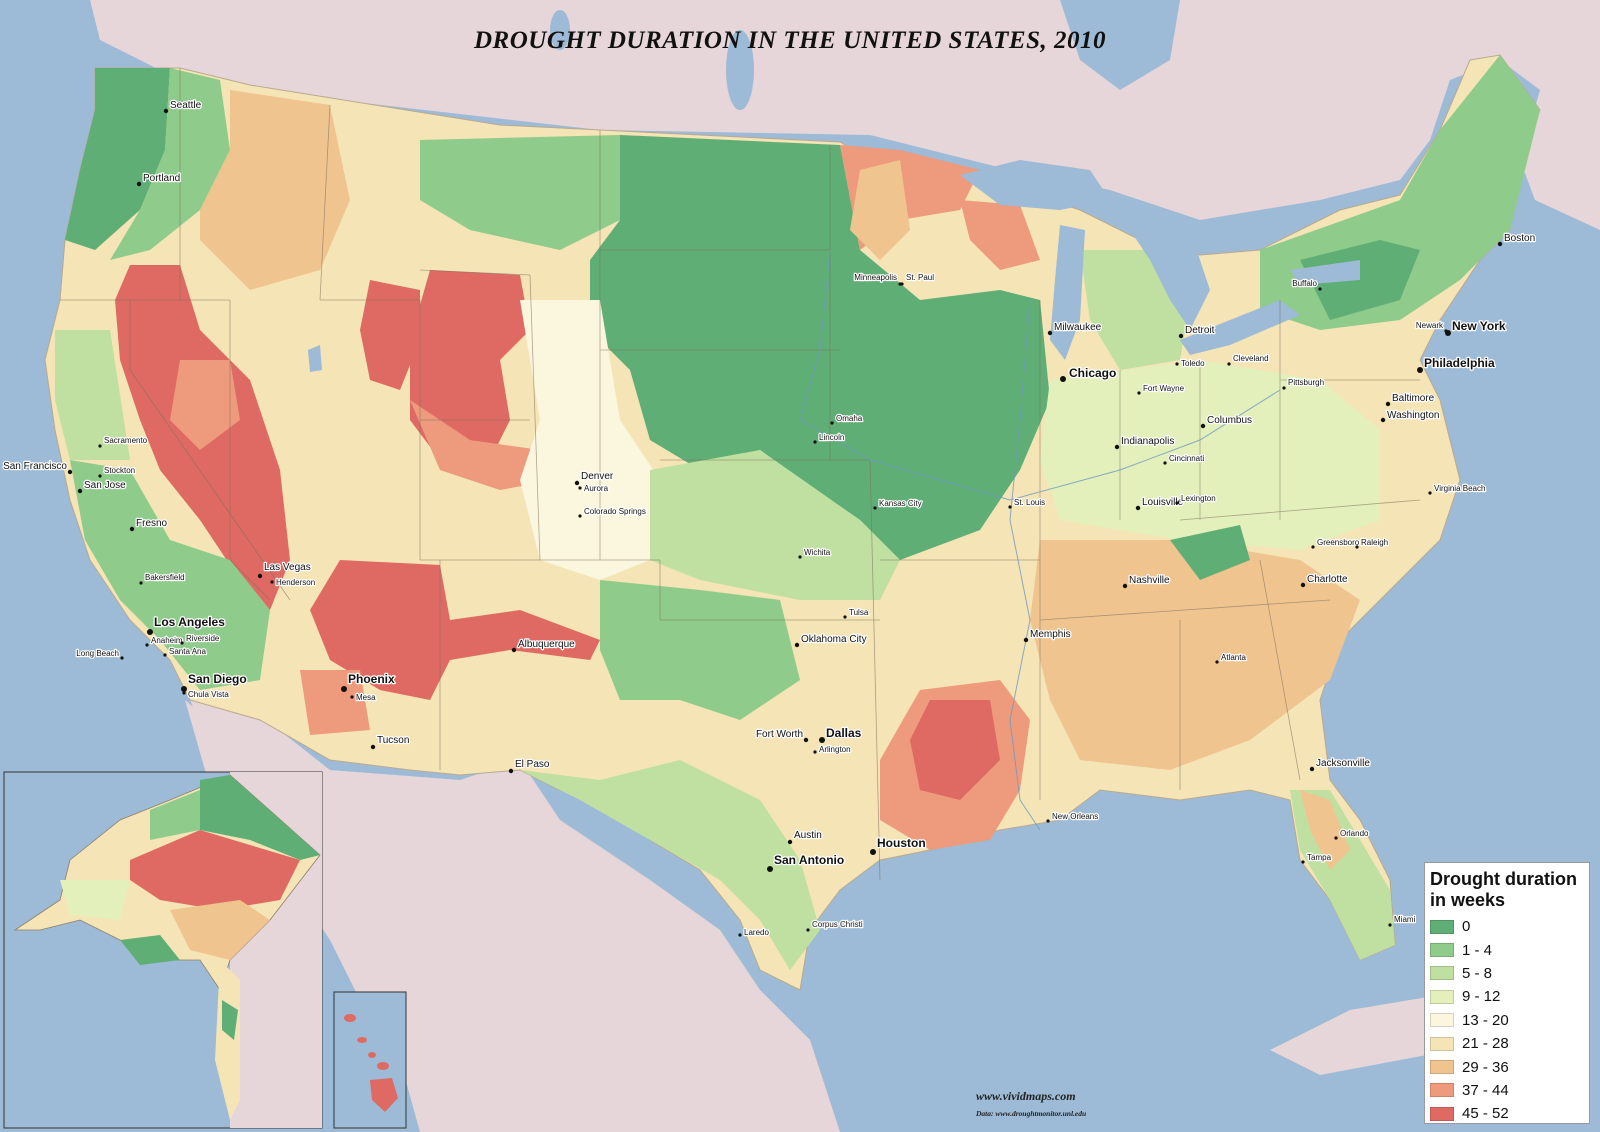  What do you see at coordinates (1163, 502) in the screenshot?
I see `city-label: Louisville` at bounding box center [1163, 502].